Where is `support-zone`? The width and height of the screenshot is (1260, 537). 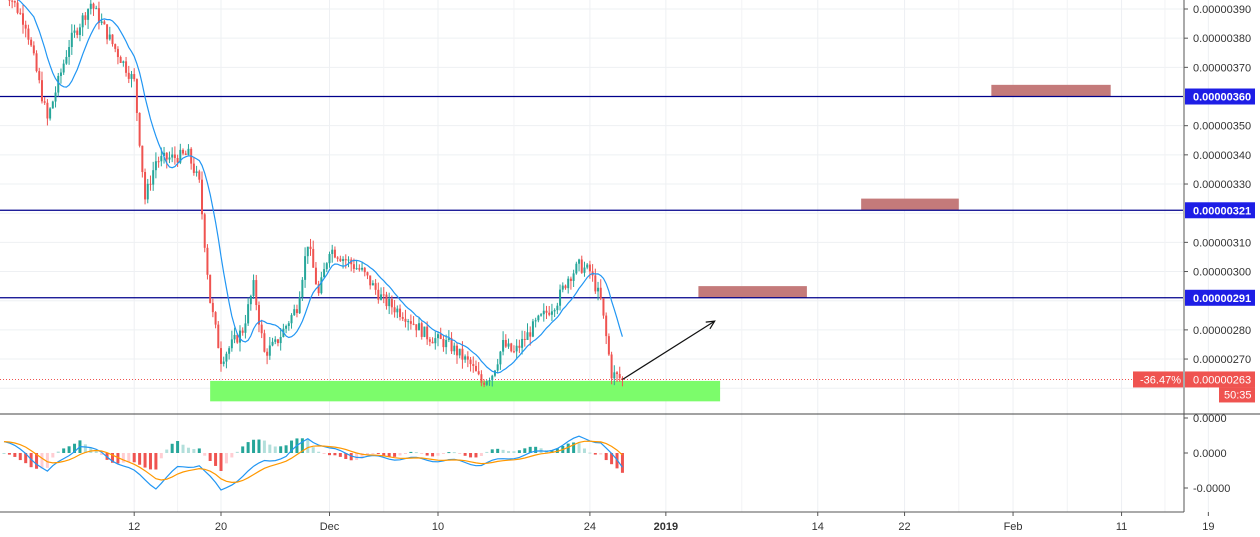 support-zone is located at coordinates (465, 391).